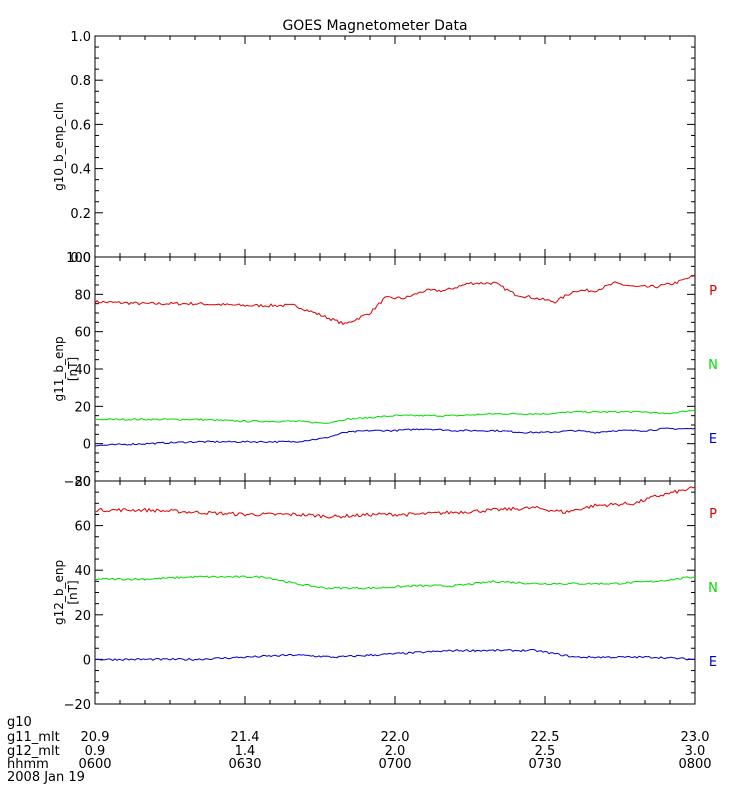  What do you see at coordinates (46, 777) in the screenshot?
I see `footer-date: 2008 Jan 19` at bounding box center [46, 777].